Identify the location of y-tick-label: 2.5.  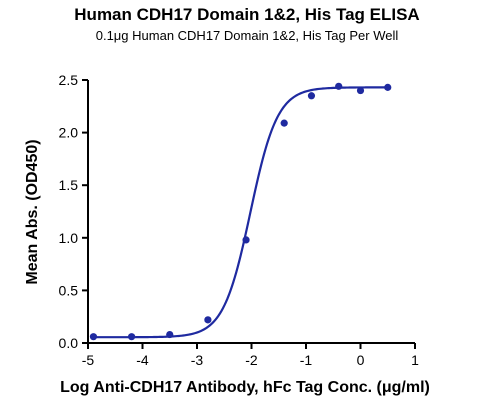
(69, 80).